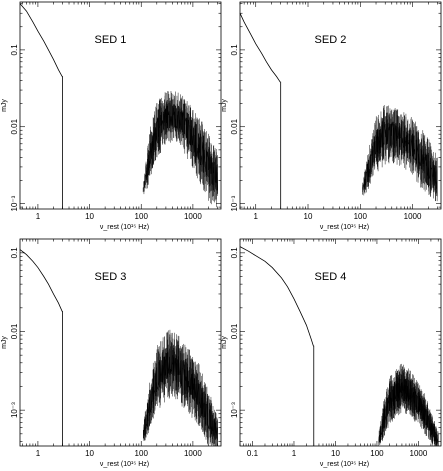  I want to click on panel-title: SED 3, so click(111, 277).